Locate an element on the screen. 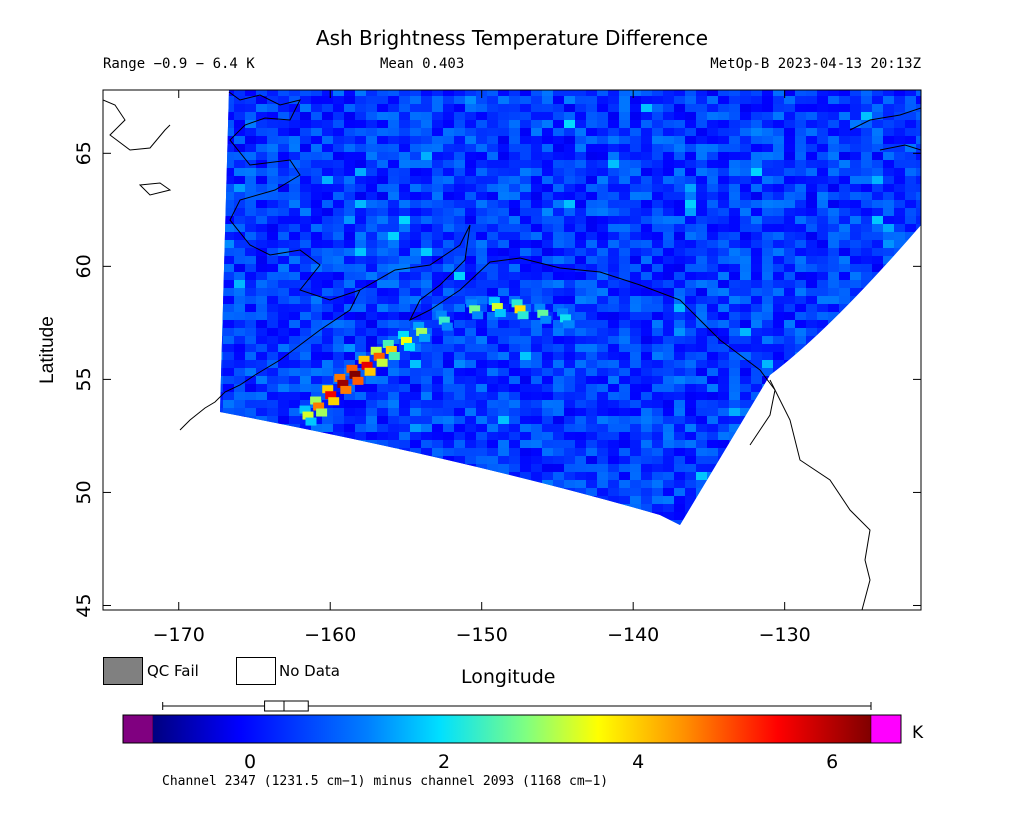 Image resolution: width=1024 pixels, height=813 pixels. no-data-swatch is located at coordinates (256, 671).